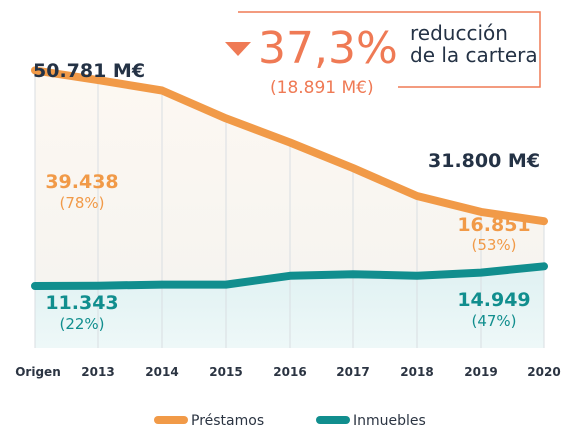 The width and height of the screenshot is (581, 439). What do you see at coordinates (474, 55) in the screenshot?
I see `callout-line2: de la cartera` at bounding box center [474, 55].